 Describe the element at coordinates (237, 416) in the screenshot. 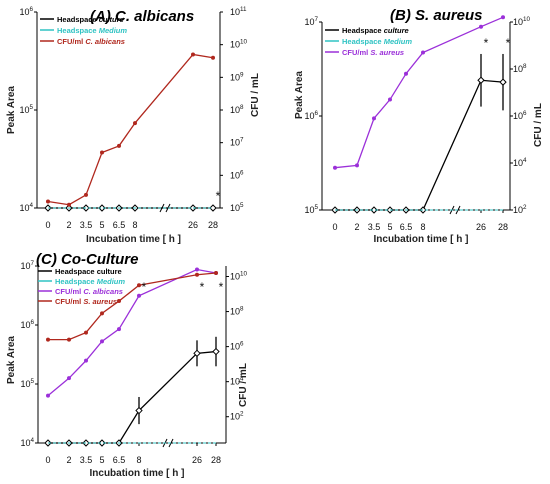

I see `right-tick-label: 10²` at that location.